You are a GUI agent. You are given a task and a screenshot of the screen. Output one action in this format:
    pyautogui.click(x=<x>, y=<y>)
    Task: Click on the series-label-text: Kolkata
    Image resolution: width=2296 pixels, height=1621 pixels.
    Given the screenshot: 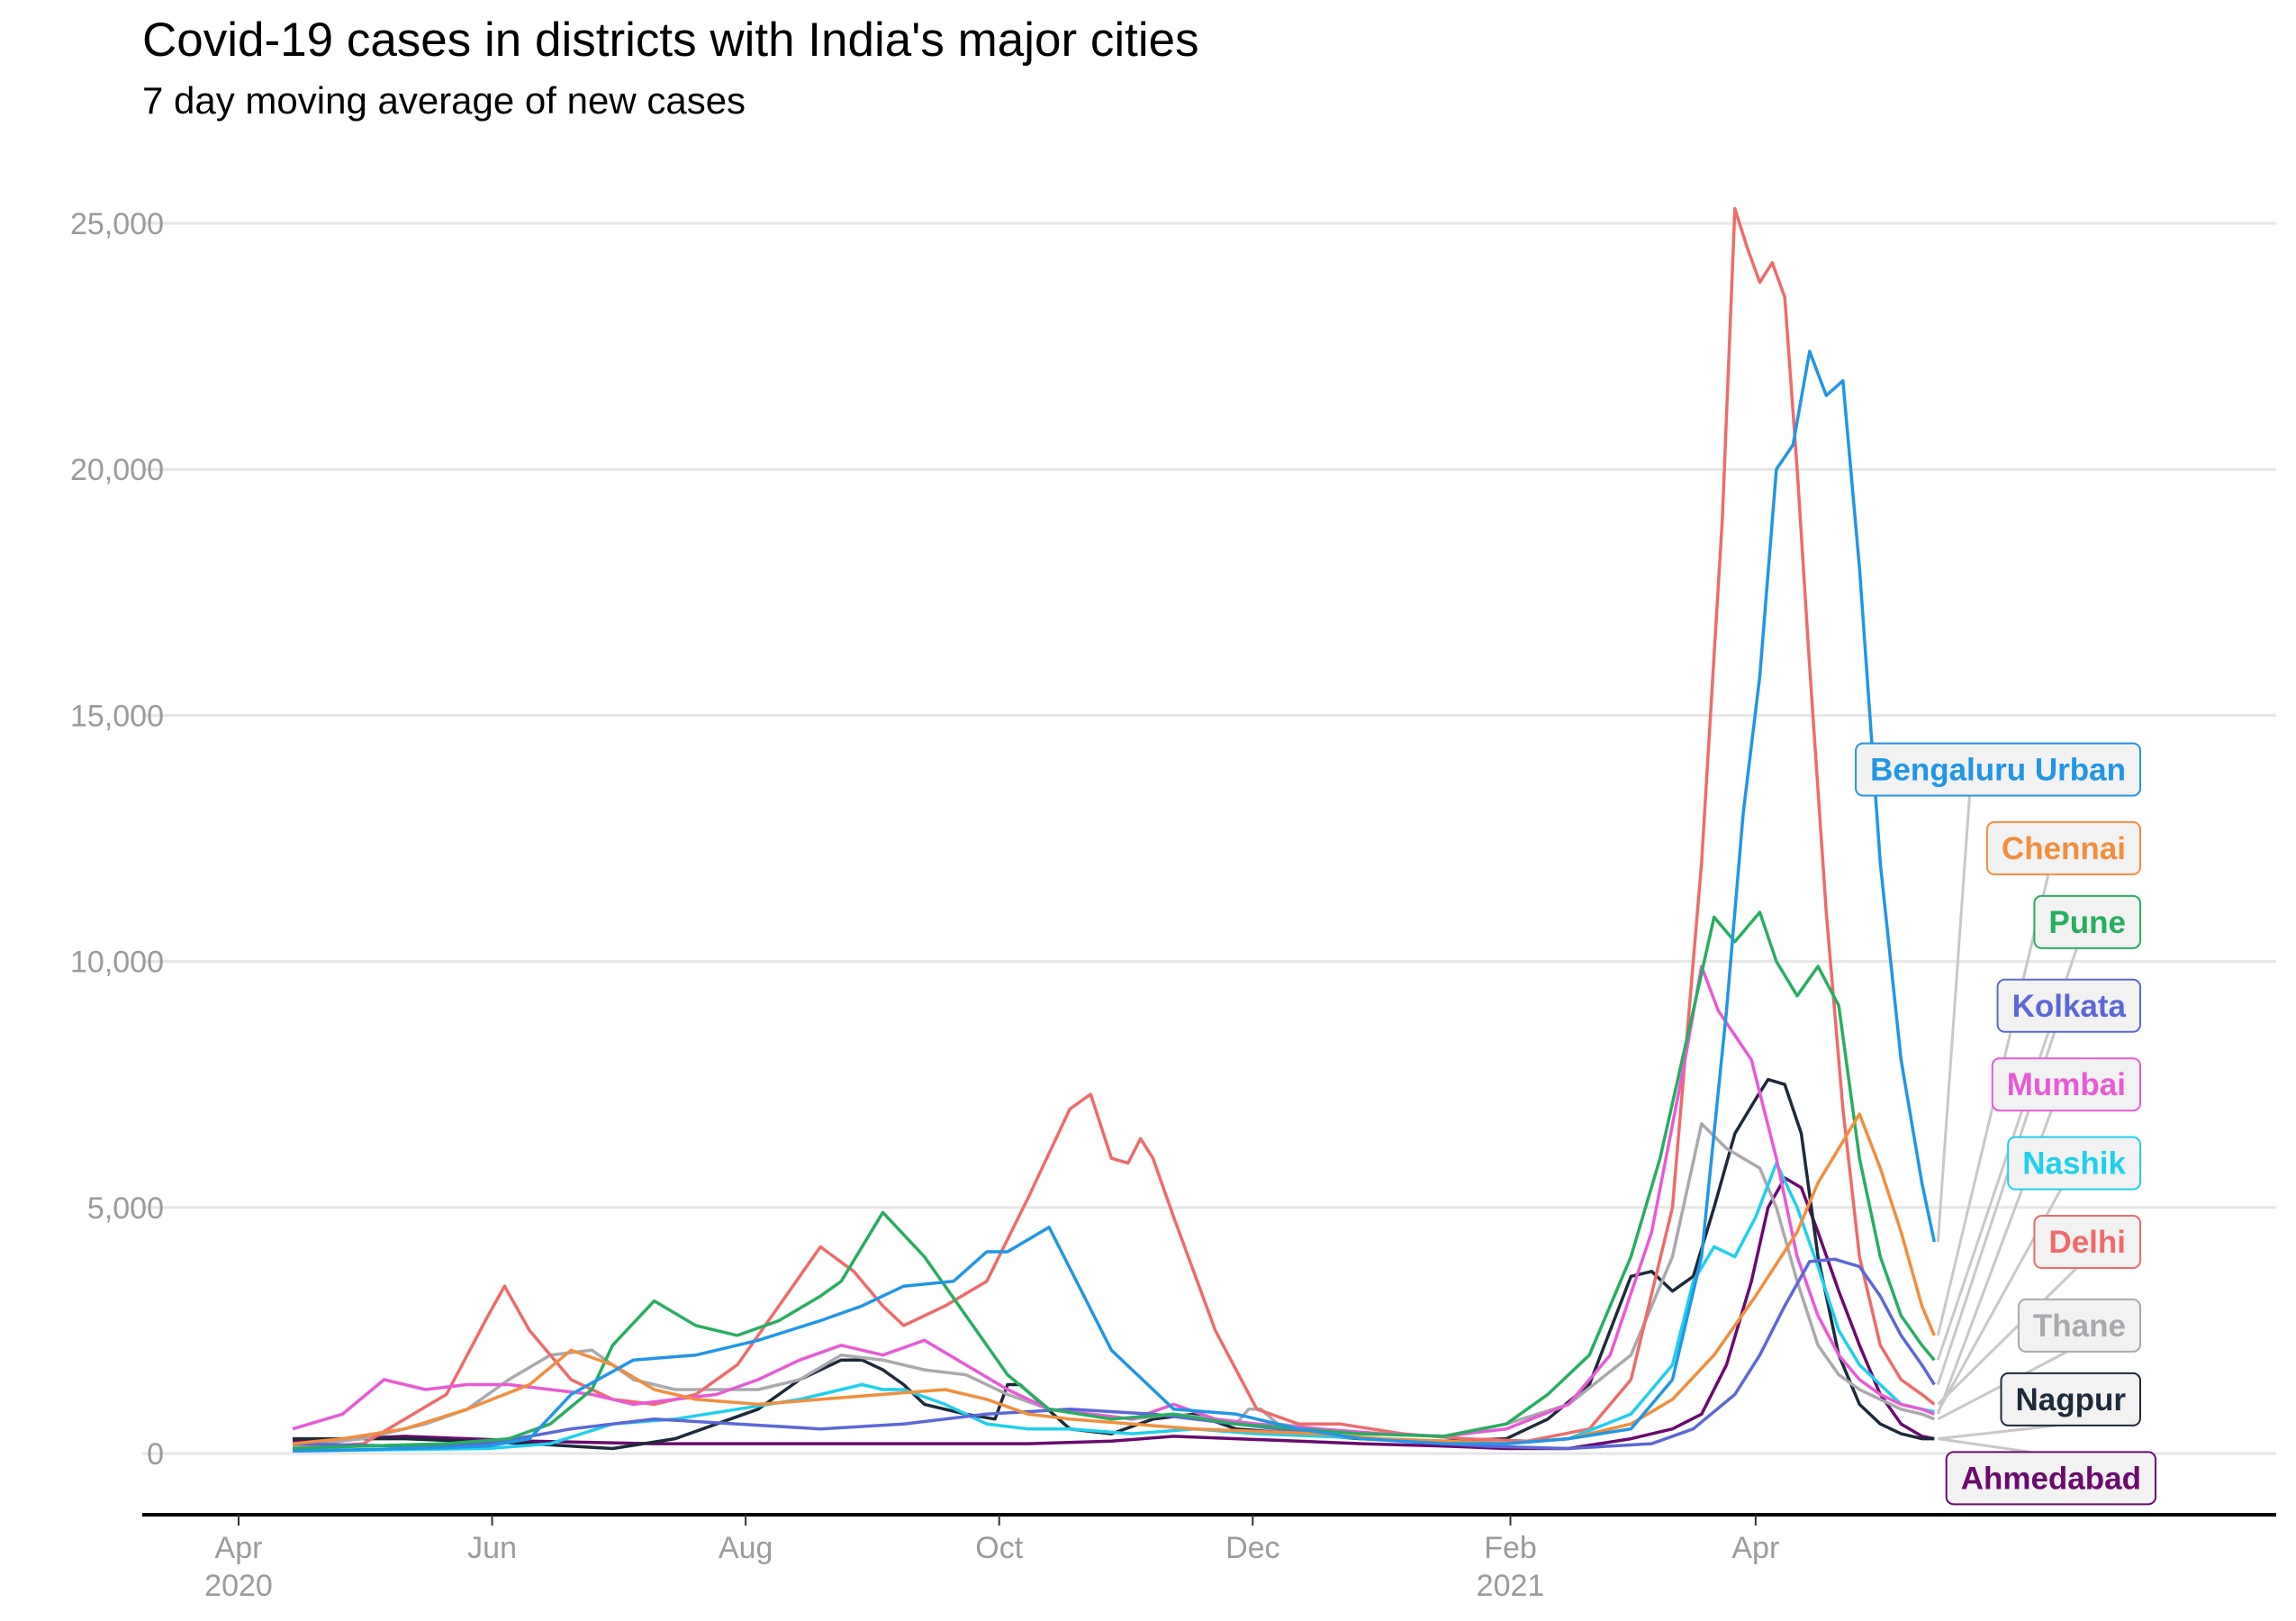 What is the action you would take?
    pyautogui.click(x=2069, y=1007)
    